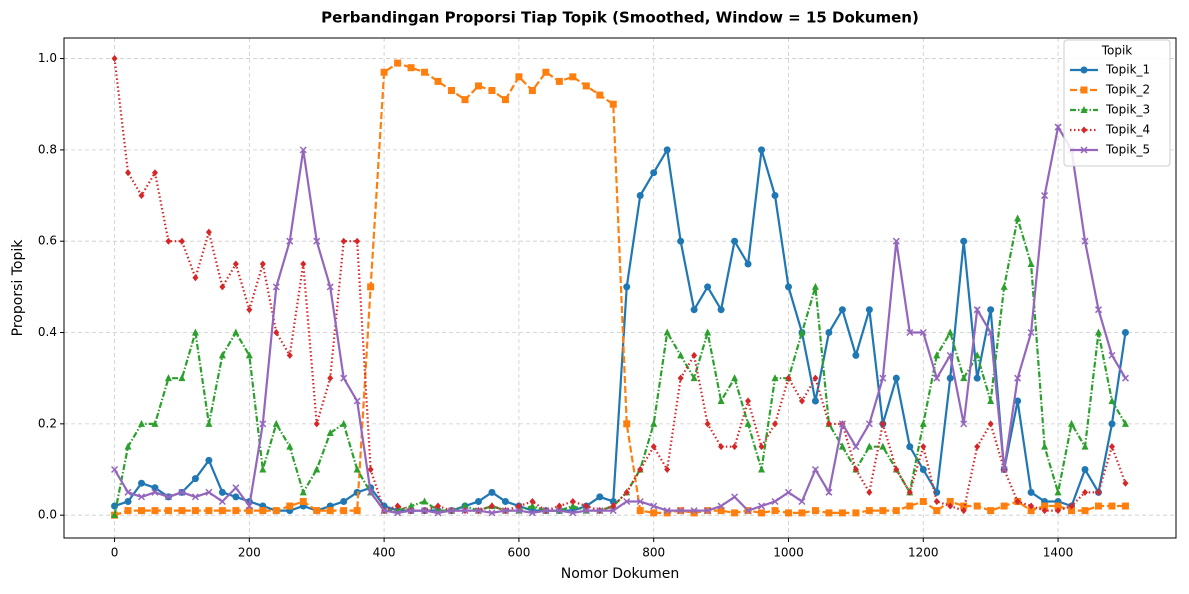 The image size is (1189, 594). Describe the element at coordinates (653, 553) in the screenshot. I see `x-tick-label: 800` at that location.